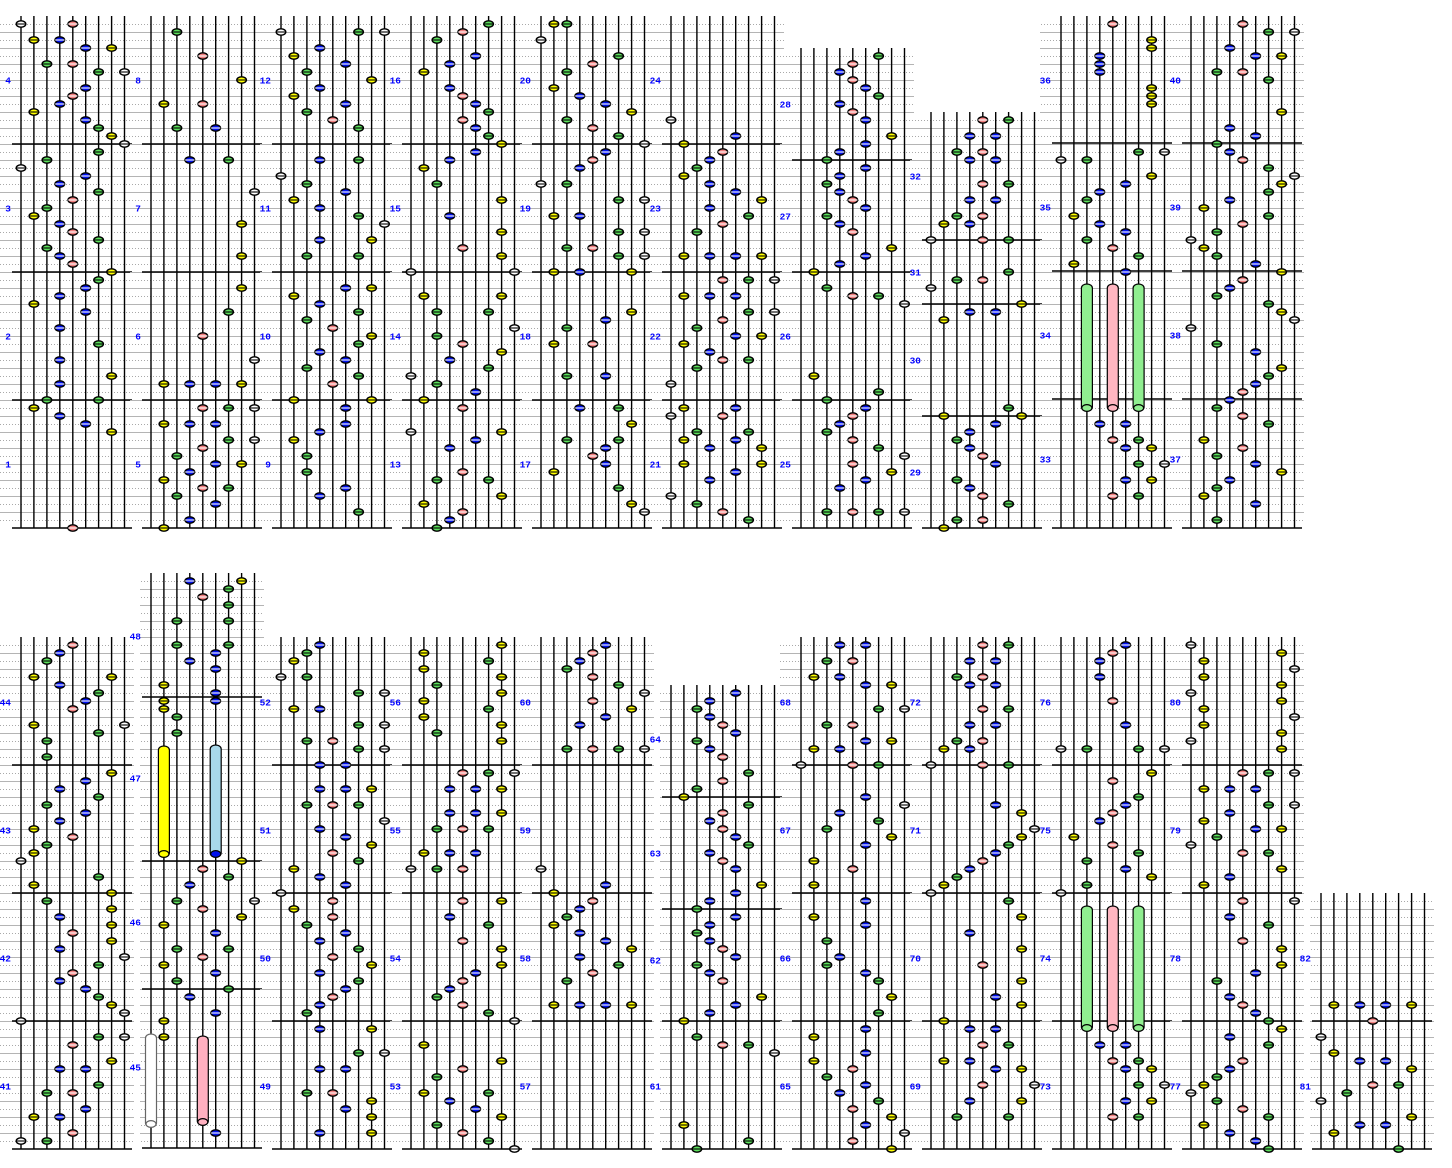  What do you see at coordinates (1046, 831) in the screenshot?
I see `svg-text: 75` at bounding box center [1046, 831].